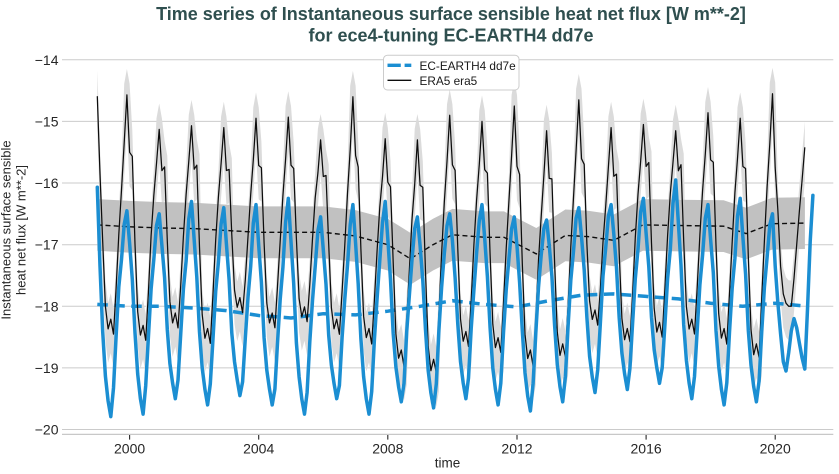 This screenshot has width=839, height=474. What do you see at coordinates (47, 121) in the screenshot?
I see `svg-text: −15` at bounding box center [47, 121].